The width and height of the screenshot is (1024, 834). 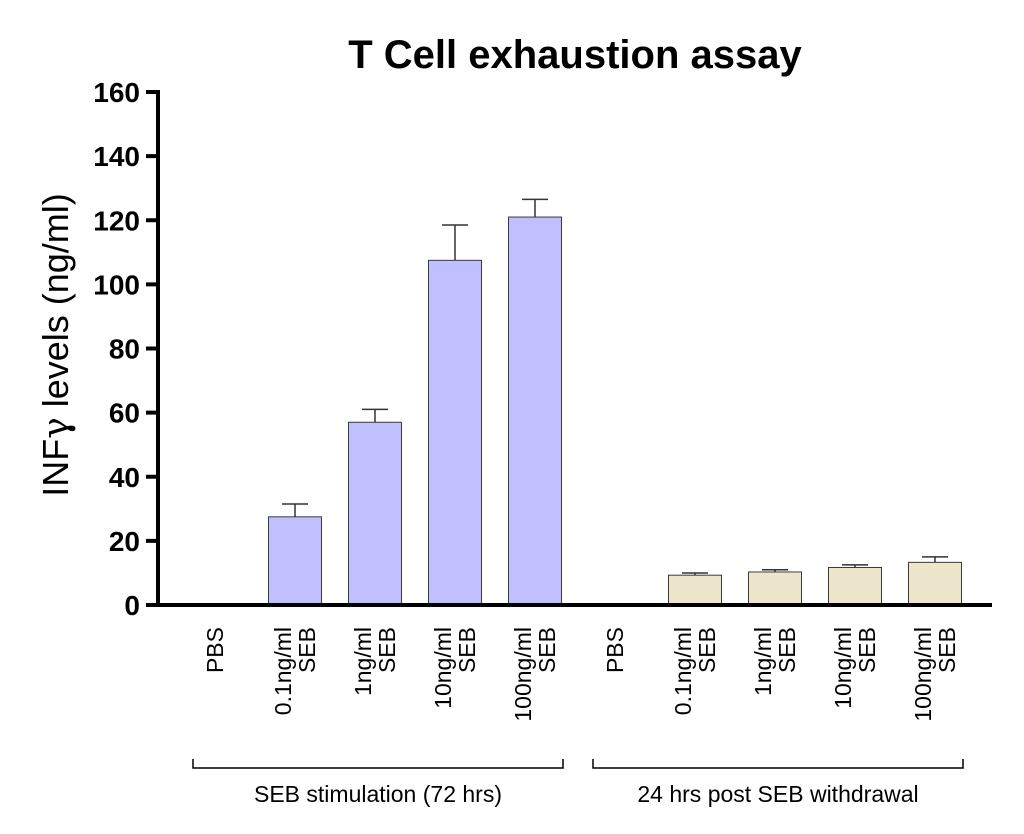 What do you see at coordinates (777, 794) in the screenshot?
I see `group-label: 24 hrs post SEB withdrawal` at bounding box center [777, 794].